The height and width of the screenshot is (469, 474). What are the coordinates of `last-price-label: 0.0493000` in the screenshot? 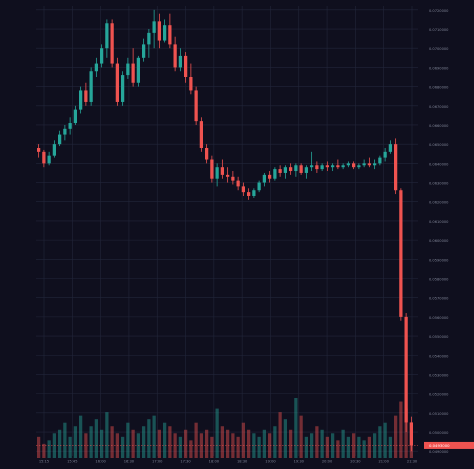 It's located at (439, 445).